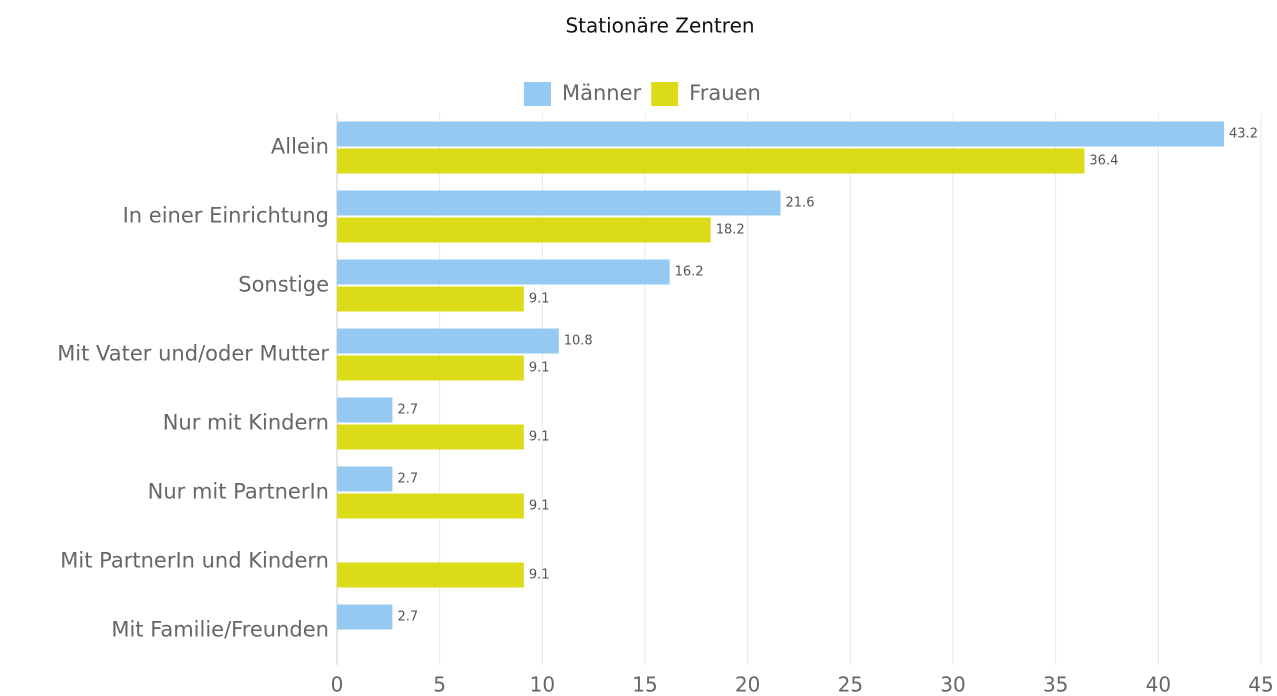 This screenshot has width=1277, height=696. What do you see at coordinates (800, 203) in the screenshot?
I see `value-label: 21.6` at bounding box center [800, 203].